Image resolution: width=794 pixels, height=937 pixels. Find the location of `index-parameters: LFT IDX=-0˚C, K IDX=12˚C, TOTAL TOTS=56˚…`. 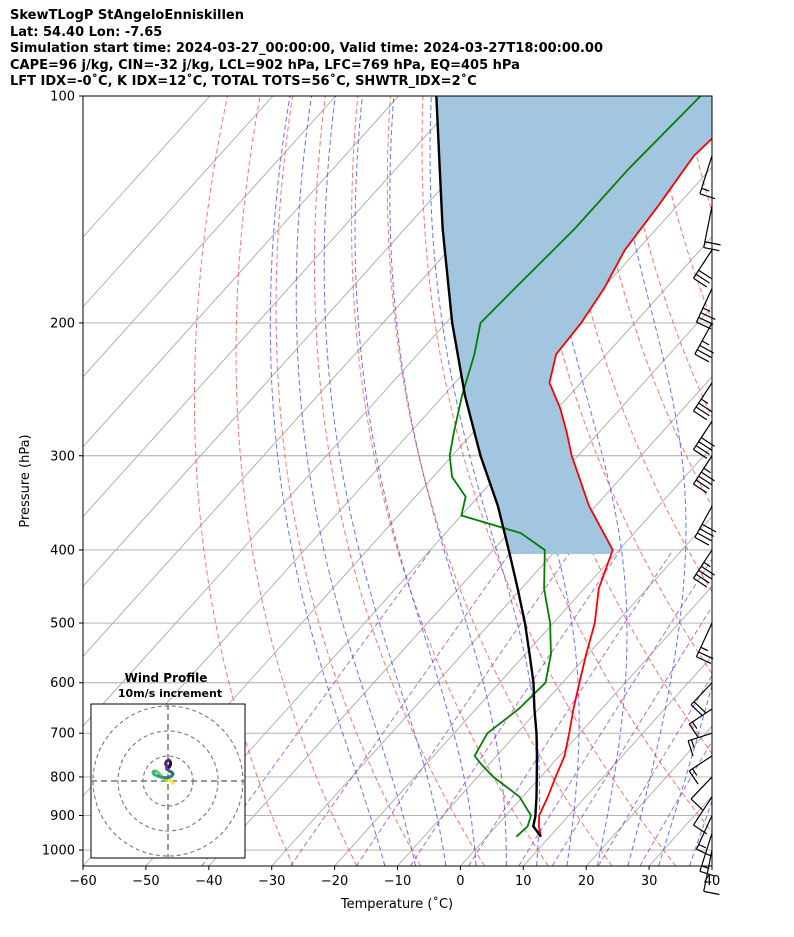

index-parameters: LFT IDX=-0˚C, K IDX=12˚C, TOTAL TOTS=56˚… is located at coordinates (243, 81).